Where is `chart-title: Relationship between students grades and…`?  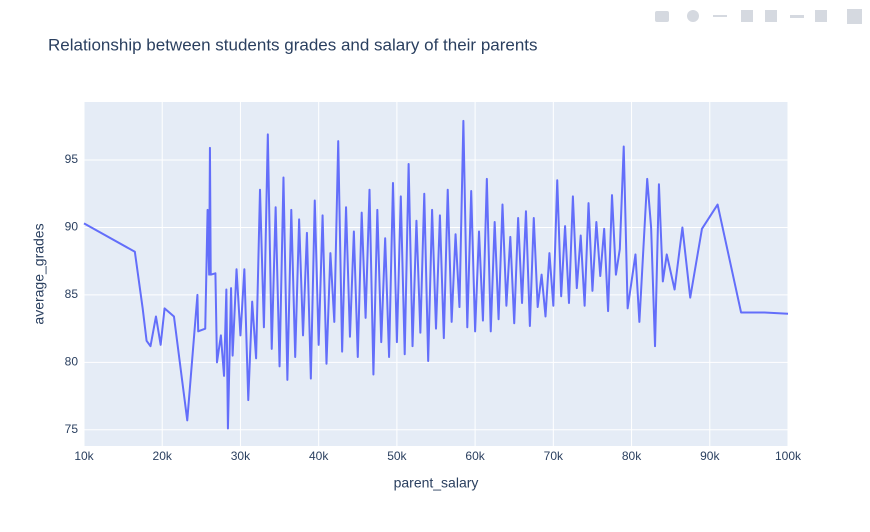
chart-title: Relationship between students grades and… is located at coordinates (293, 44).